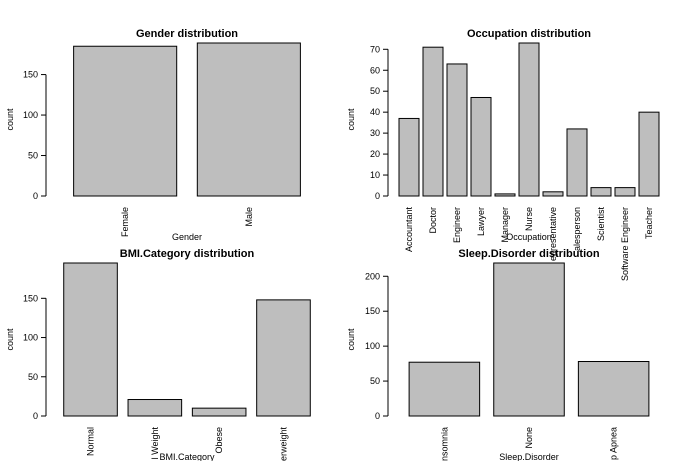  What do you see at coordinates (553, 194) in the screenshot?
I see `bar-sales-representative` at bounding box center [553, 194].